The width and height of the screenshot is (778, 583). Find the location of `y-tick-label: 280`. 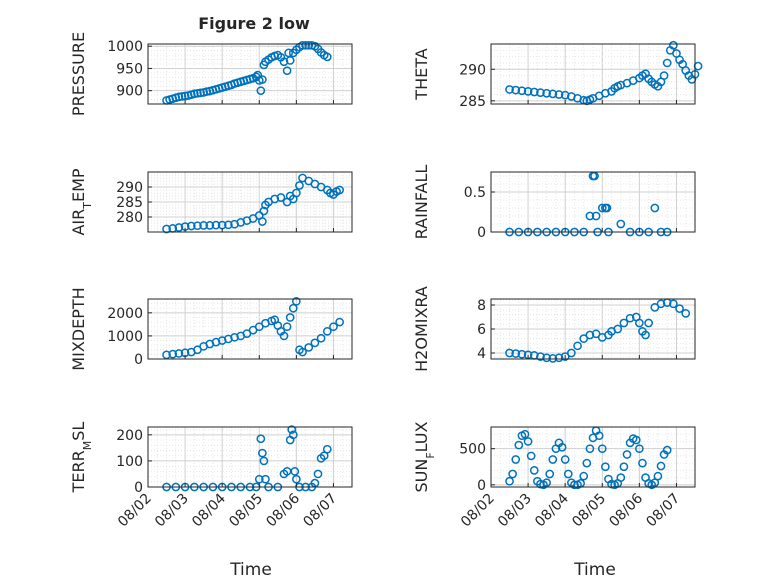

y-tick-label: 280 is located at coordinates (129, 218).